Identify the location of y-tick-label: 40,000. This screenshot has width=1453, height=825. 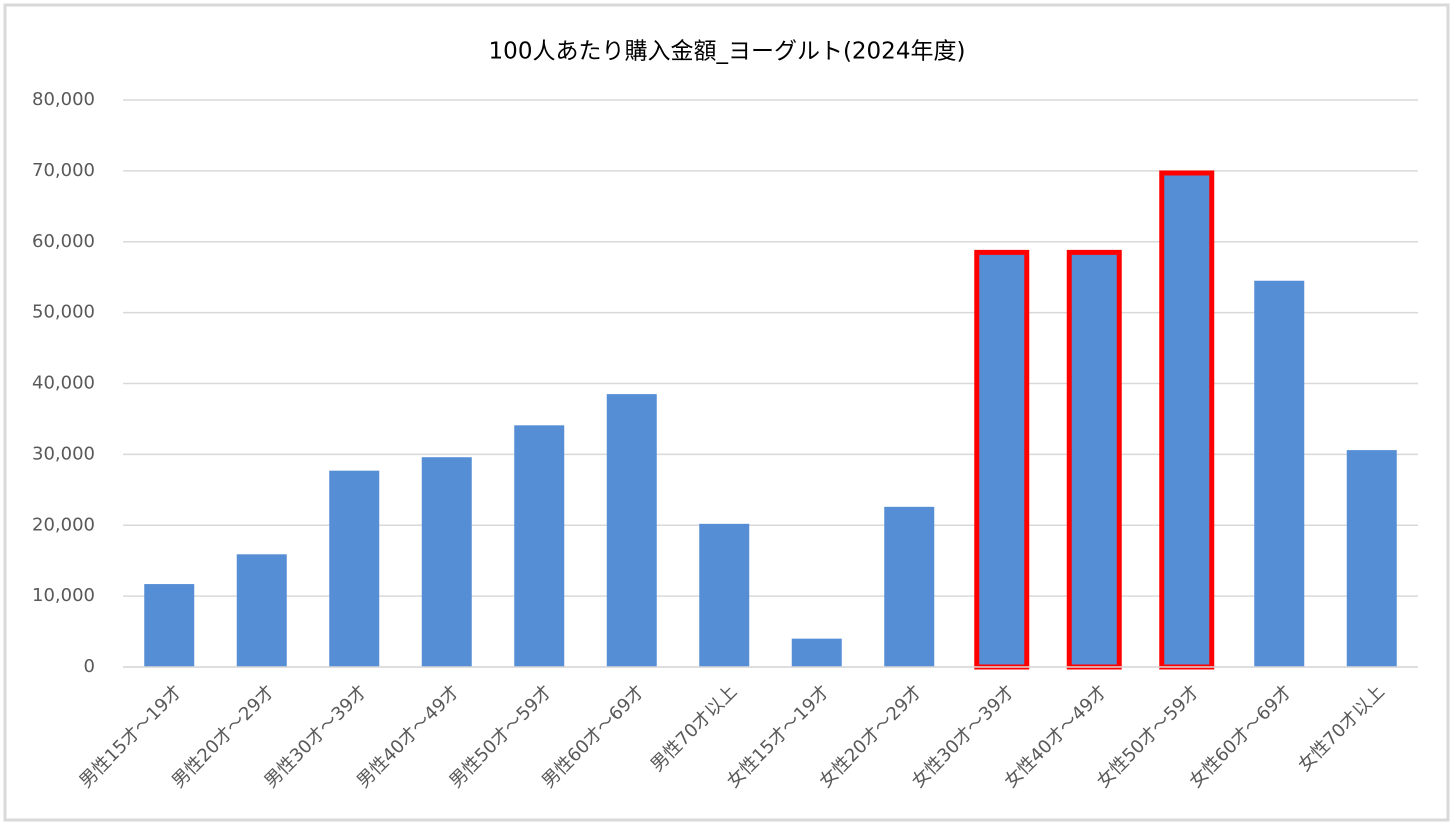
(63, 383).